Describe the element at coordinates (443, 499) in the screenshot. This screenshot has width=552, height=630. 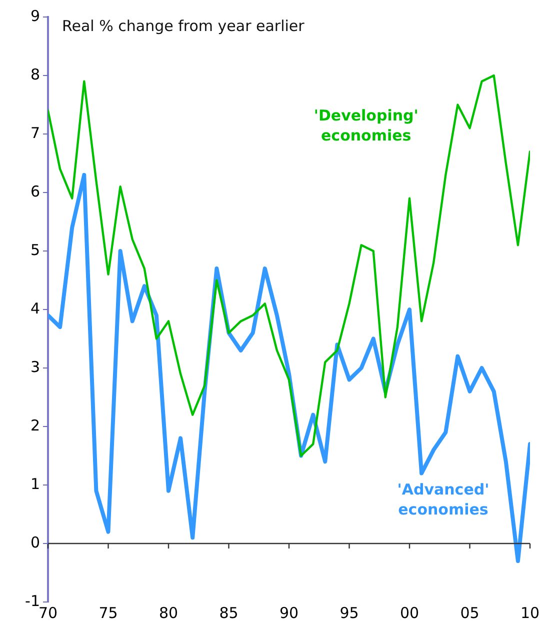
I see `series-label: 'Advanced' economies` at that location.